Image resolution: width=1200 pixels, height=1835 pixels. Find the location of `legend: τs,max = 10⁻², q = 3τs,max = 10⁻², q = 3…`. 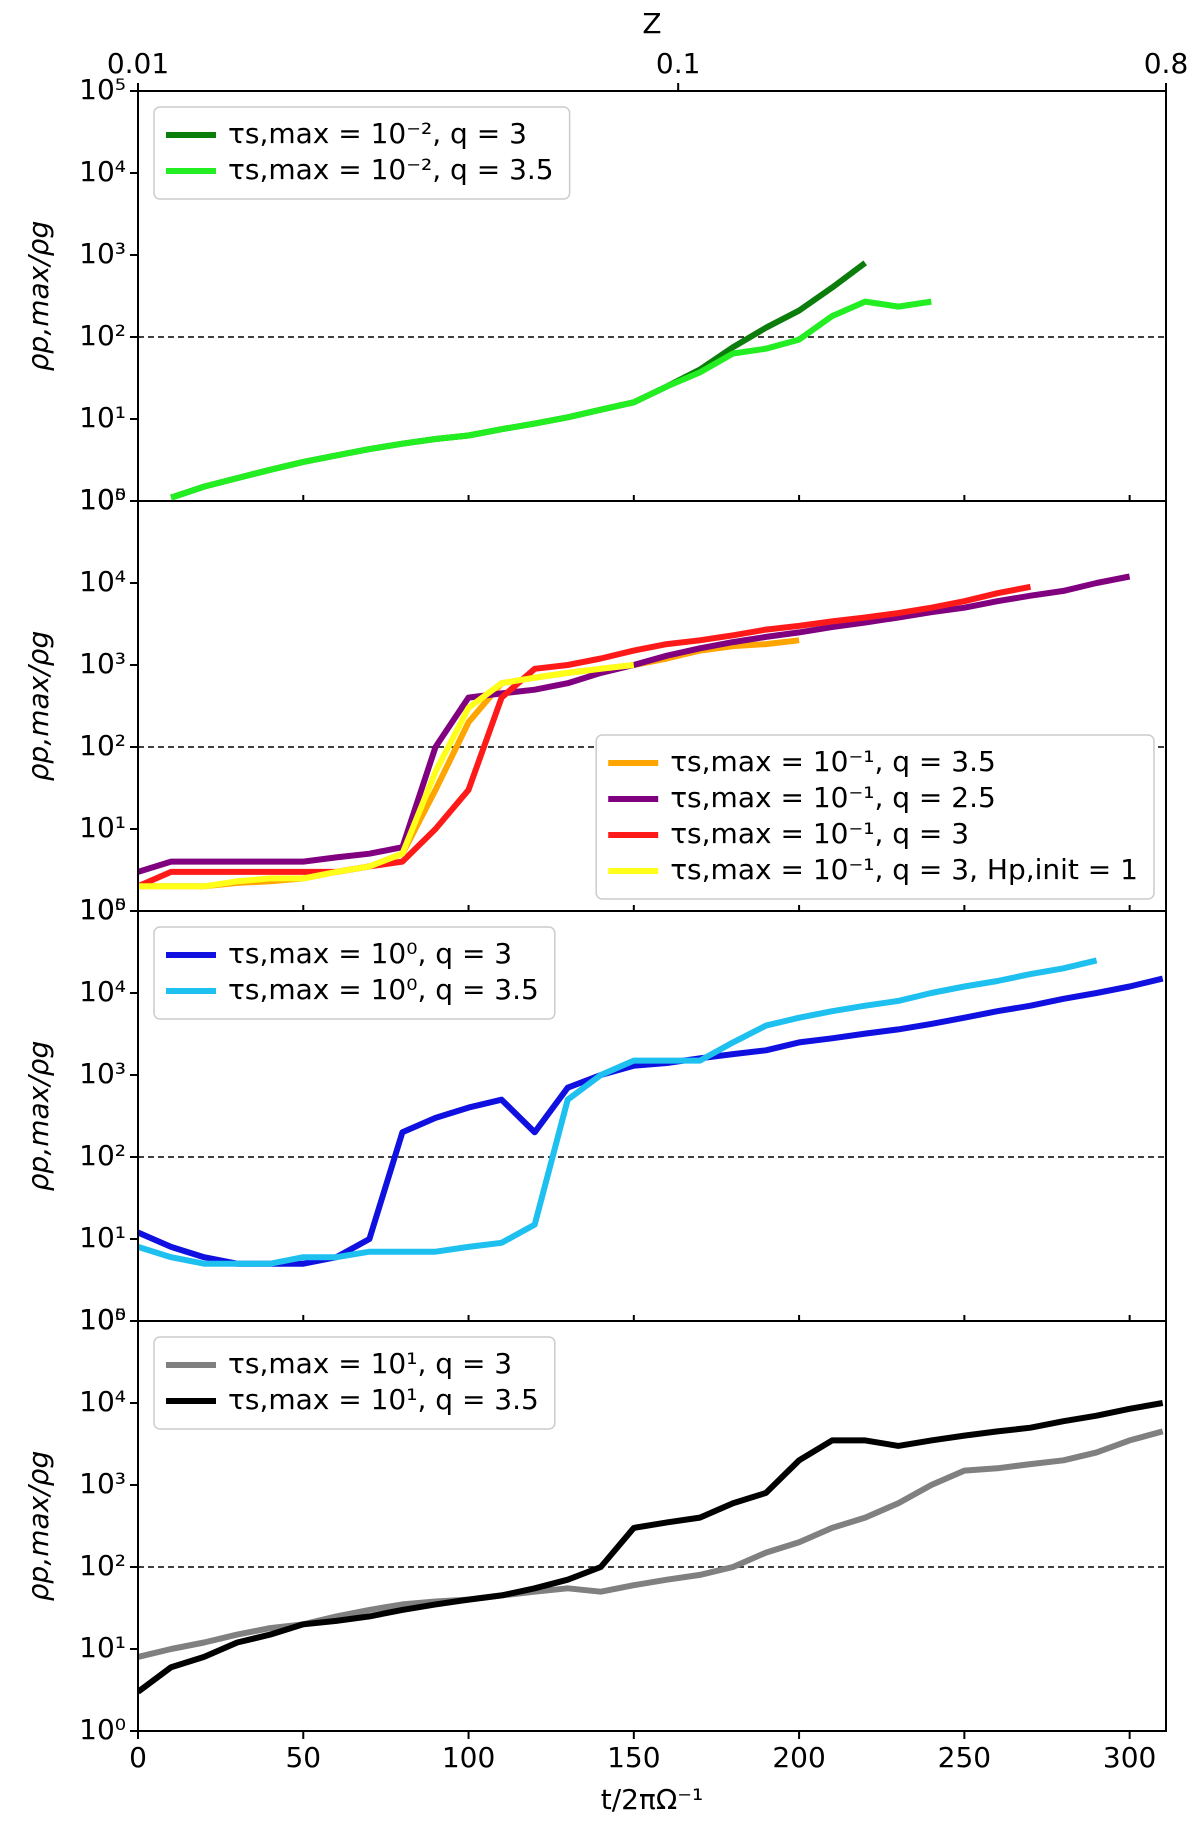

legend: τs,max = 10⁻², q = 3τs,max = 10⁻², q = 3… is located at coordinates (362, 153).